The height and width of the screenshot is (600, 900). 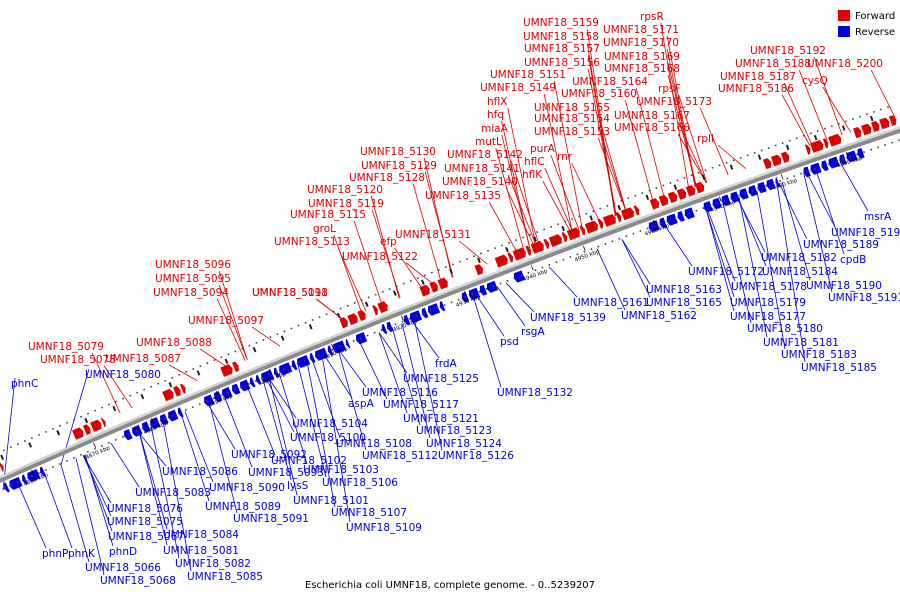 I want to click on reverse-gene-label: UMNF18_5102, so click(x=309, y=461).